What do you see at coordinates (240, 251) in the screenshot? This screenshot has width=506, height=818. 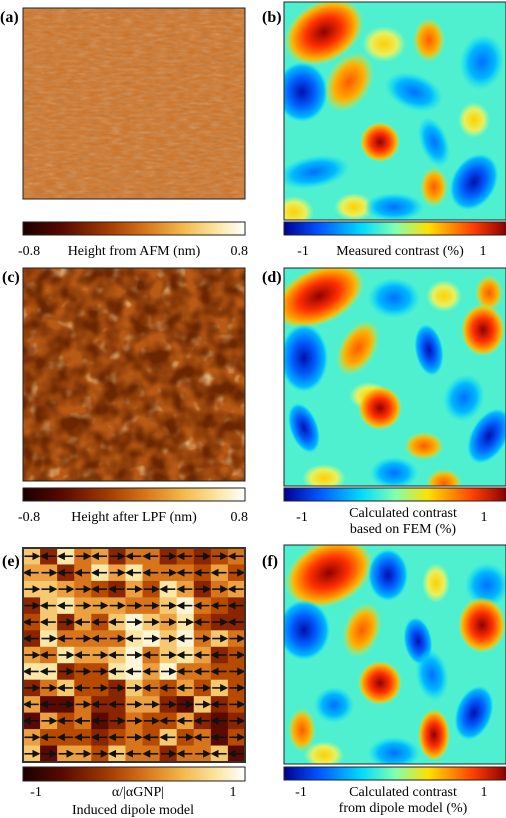 I see `colorbar-a-max: 0.8` at bounding box center [240, 251].